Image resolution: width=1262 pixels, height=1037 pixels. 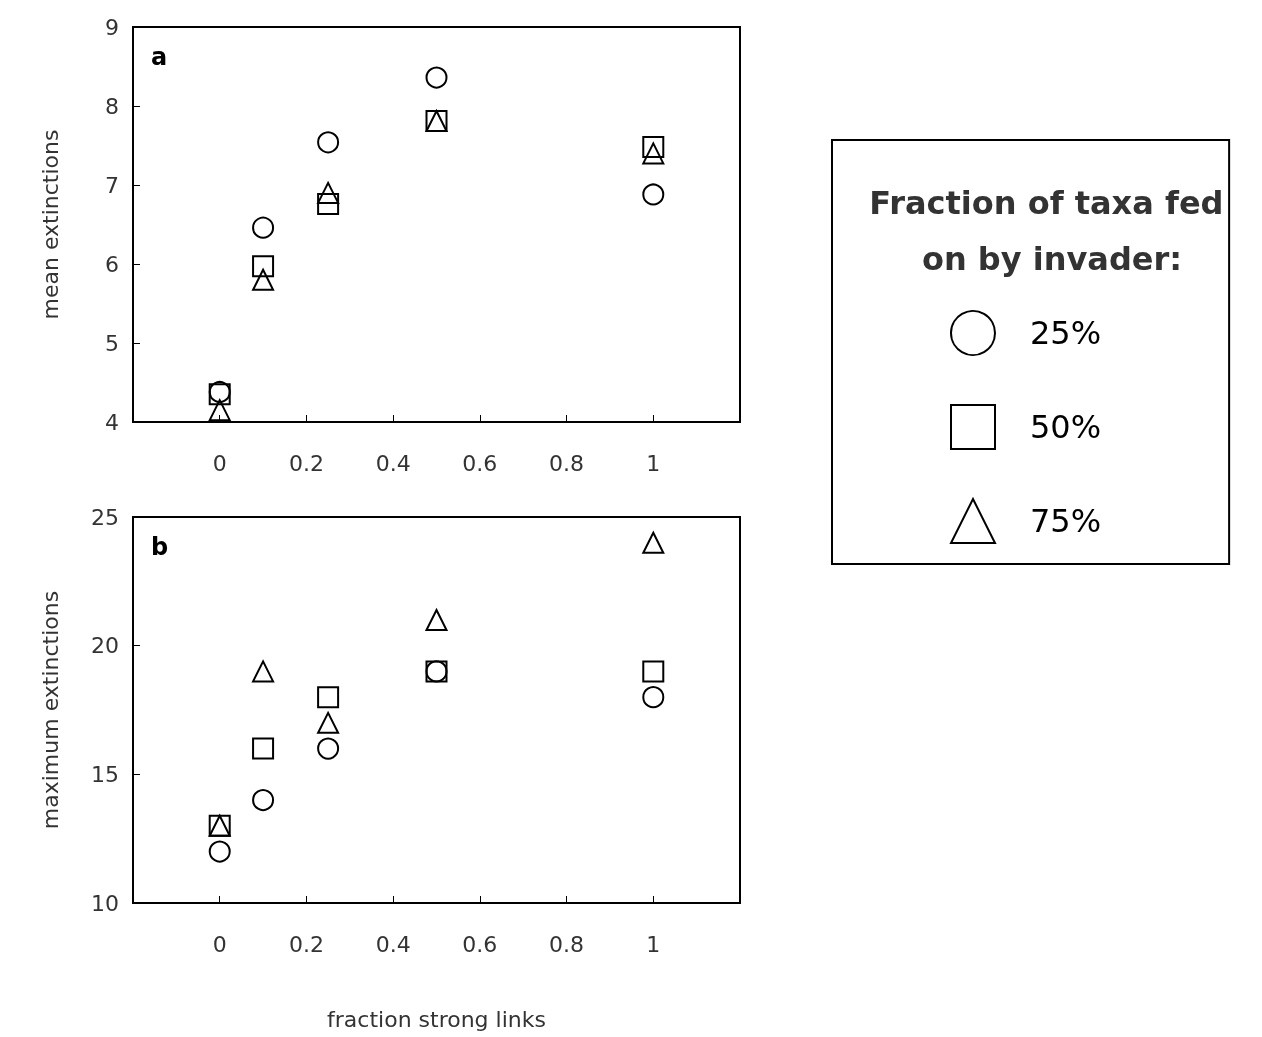 What do you see at coordinates (160, 547) in the screenshot?
I see `annotation: b` at bounding box center [160, 547].